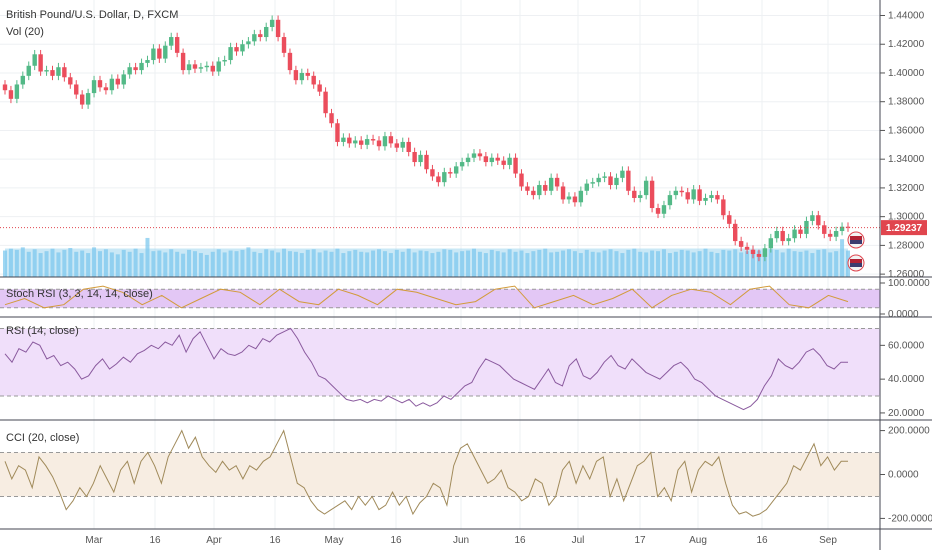  What do you see at coordinates (903, 314) in the screenshot?
I see `indicator-axis-label: 0.0000` at bounding box center [903, 314].